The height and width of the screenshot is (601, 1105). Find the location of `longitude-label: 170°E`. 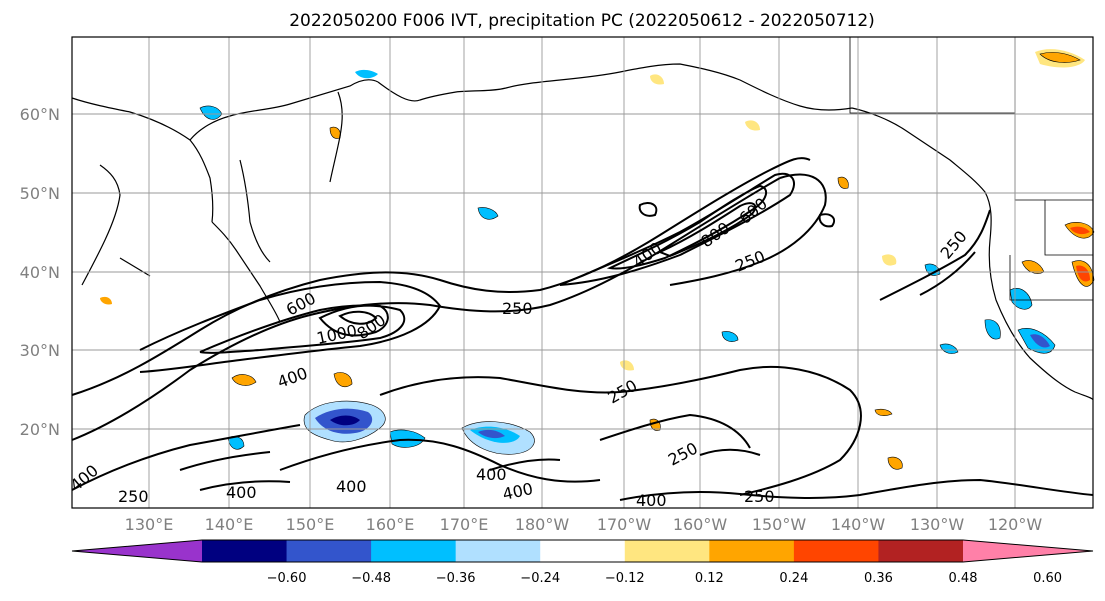

longitude-label: 170°E is located at coordinates (464, 524).